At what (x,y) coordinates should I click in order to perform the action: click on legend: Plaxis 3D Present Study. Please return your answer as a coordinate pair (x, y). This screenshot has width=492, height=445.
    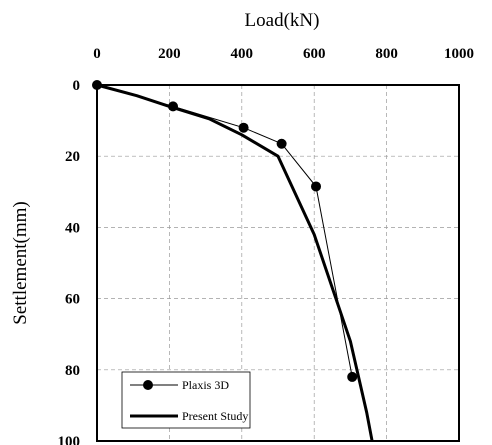
    Looking at the image, I should click on (186, 400).